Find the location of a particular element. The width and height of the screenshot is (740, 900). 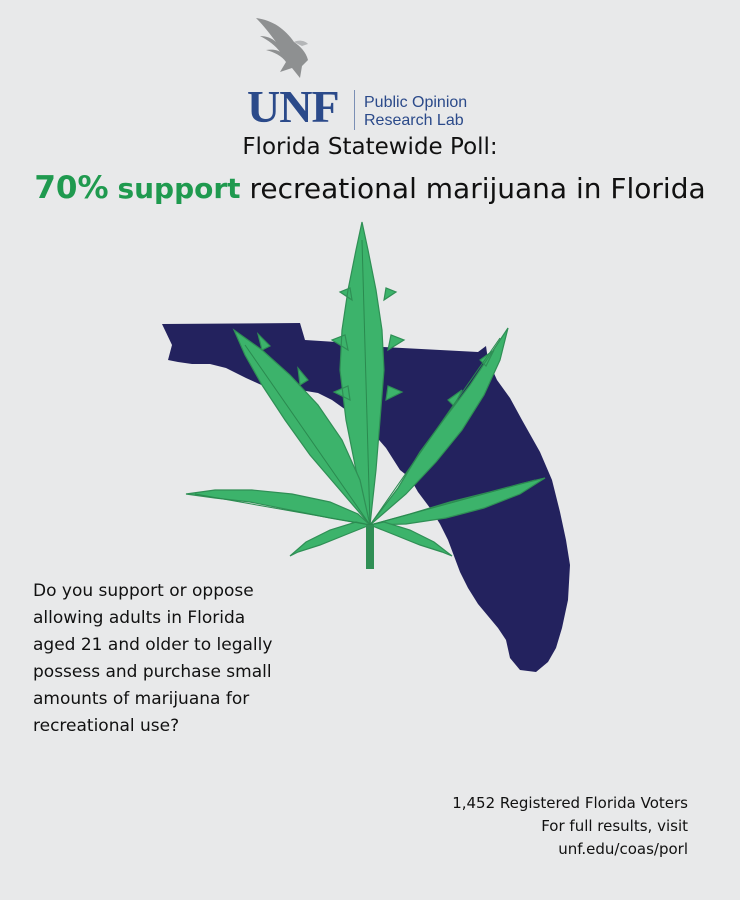

lab-name: Public Opinion Research Lab is located at coordinates (415, 112).